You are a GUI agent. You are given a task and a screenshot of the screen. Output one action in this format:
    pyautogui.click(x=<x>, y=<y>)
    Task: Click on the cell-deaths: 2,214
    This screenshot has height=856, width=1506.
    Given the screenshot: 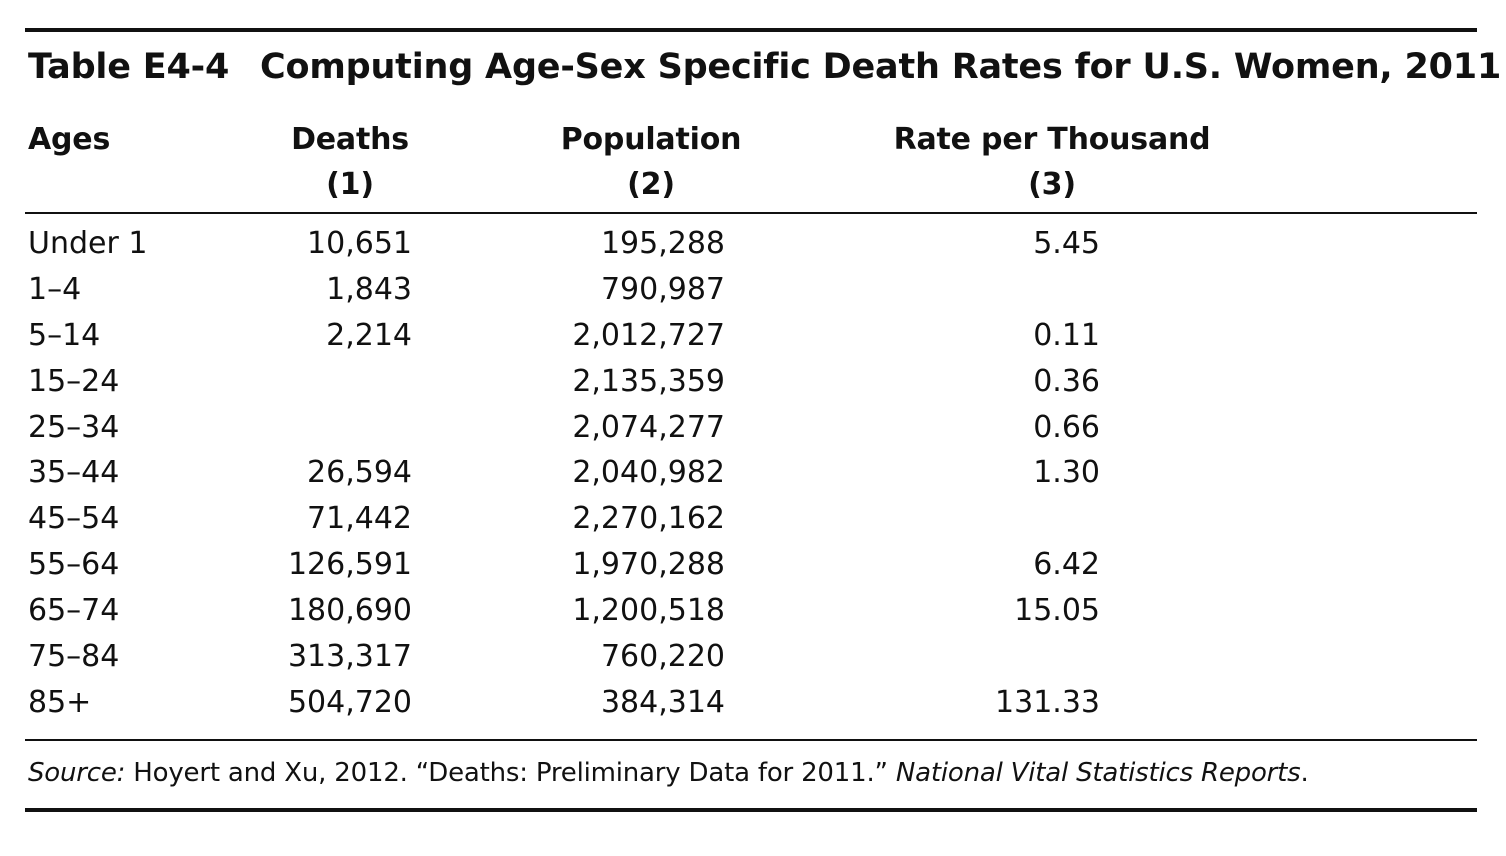 What is the action you would take?
    pyautogui.click(x=369, y=335)
    